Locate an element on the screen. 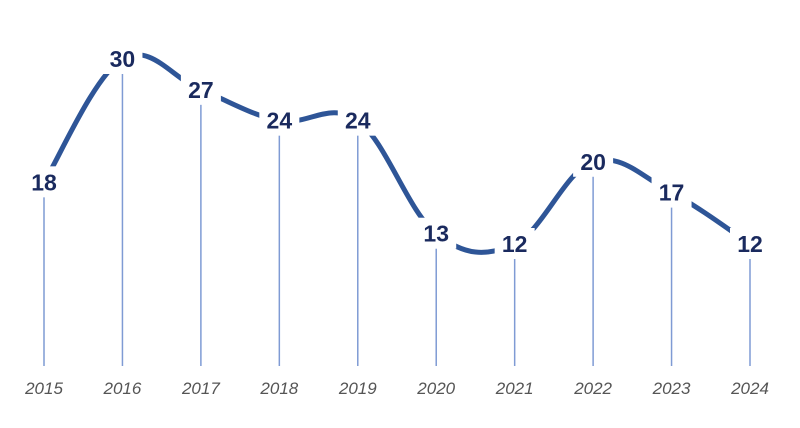 The image size is (800, 428). value-label-2015: 18 is located at coordinates (44, 182).